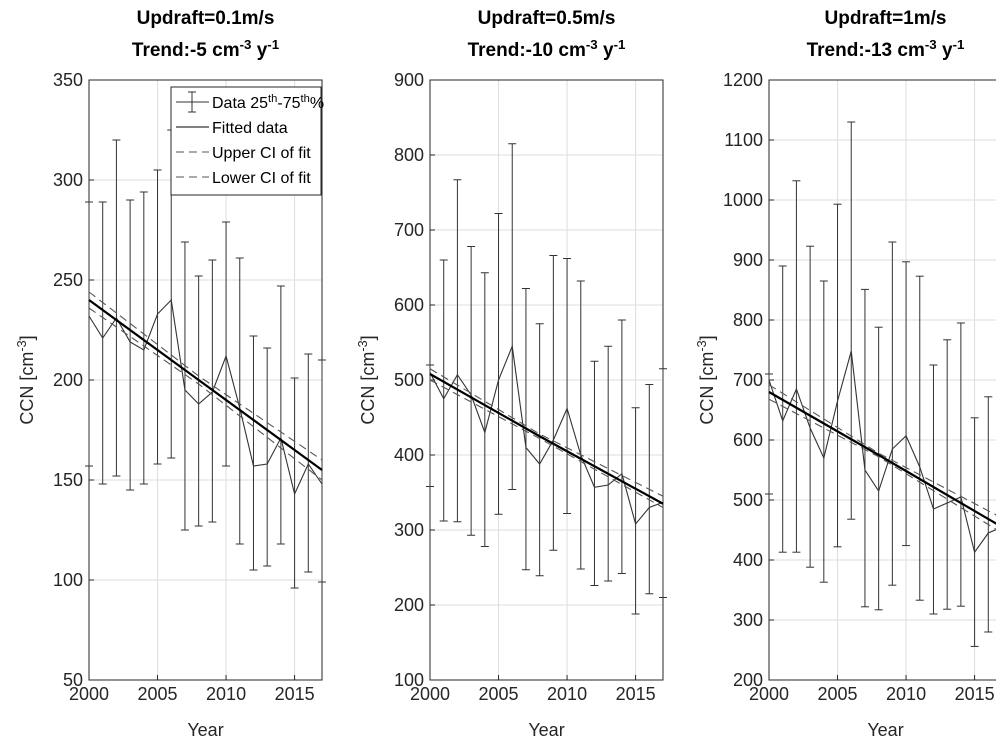  I want to click on legend-label-part: %, so click(317, 103).